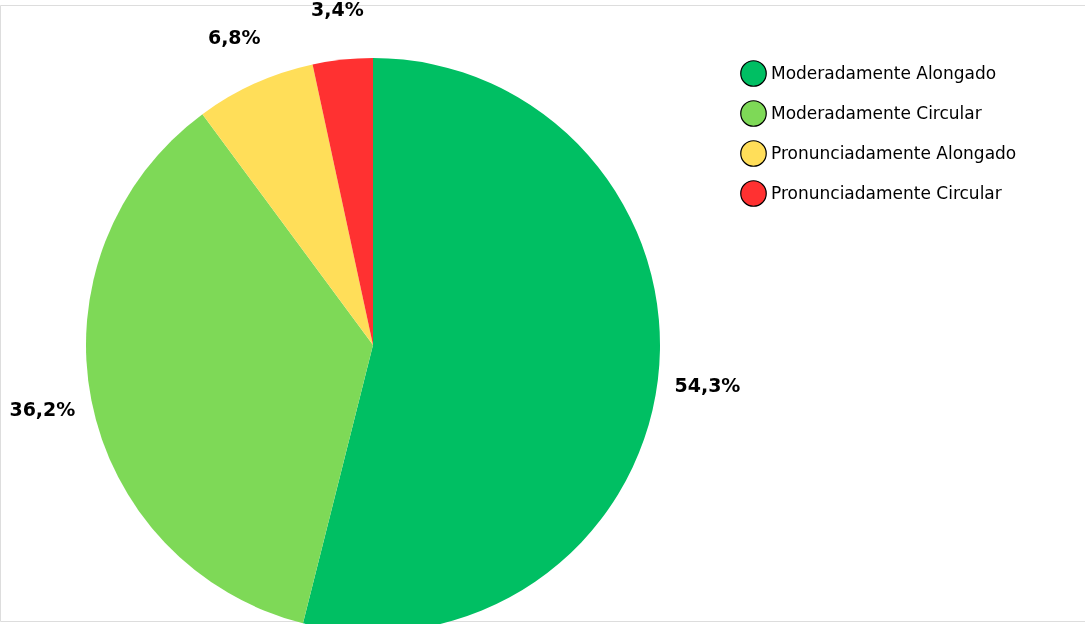  I want to click on data-label: 3,4%, so click(337, 10).